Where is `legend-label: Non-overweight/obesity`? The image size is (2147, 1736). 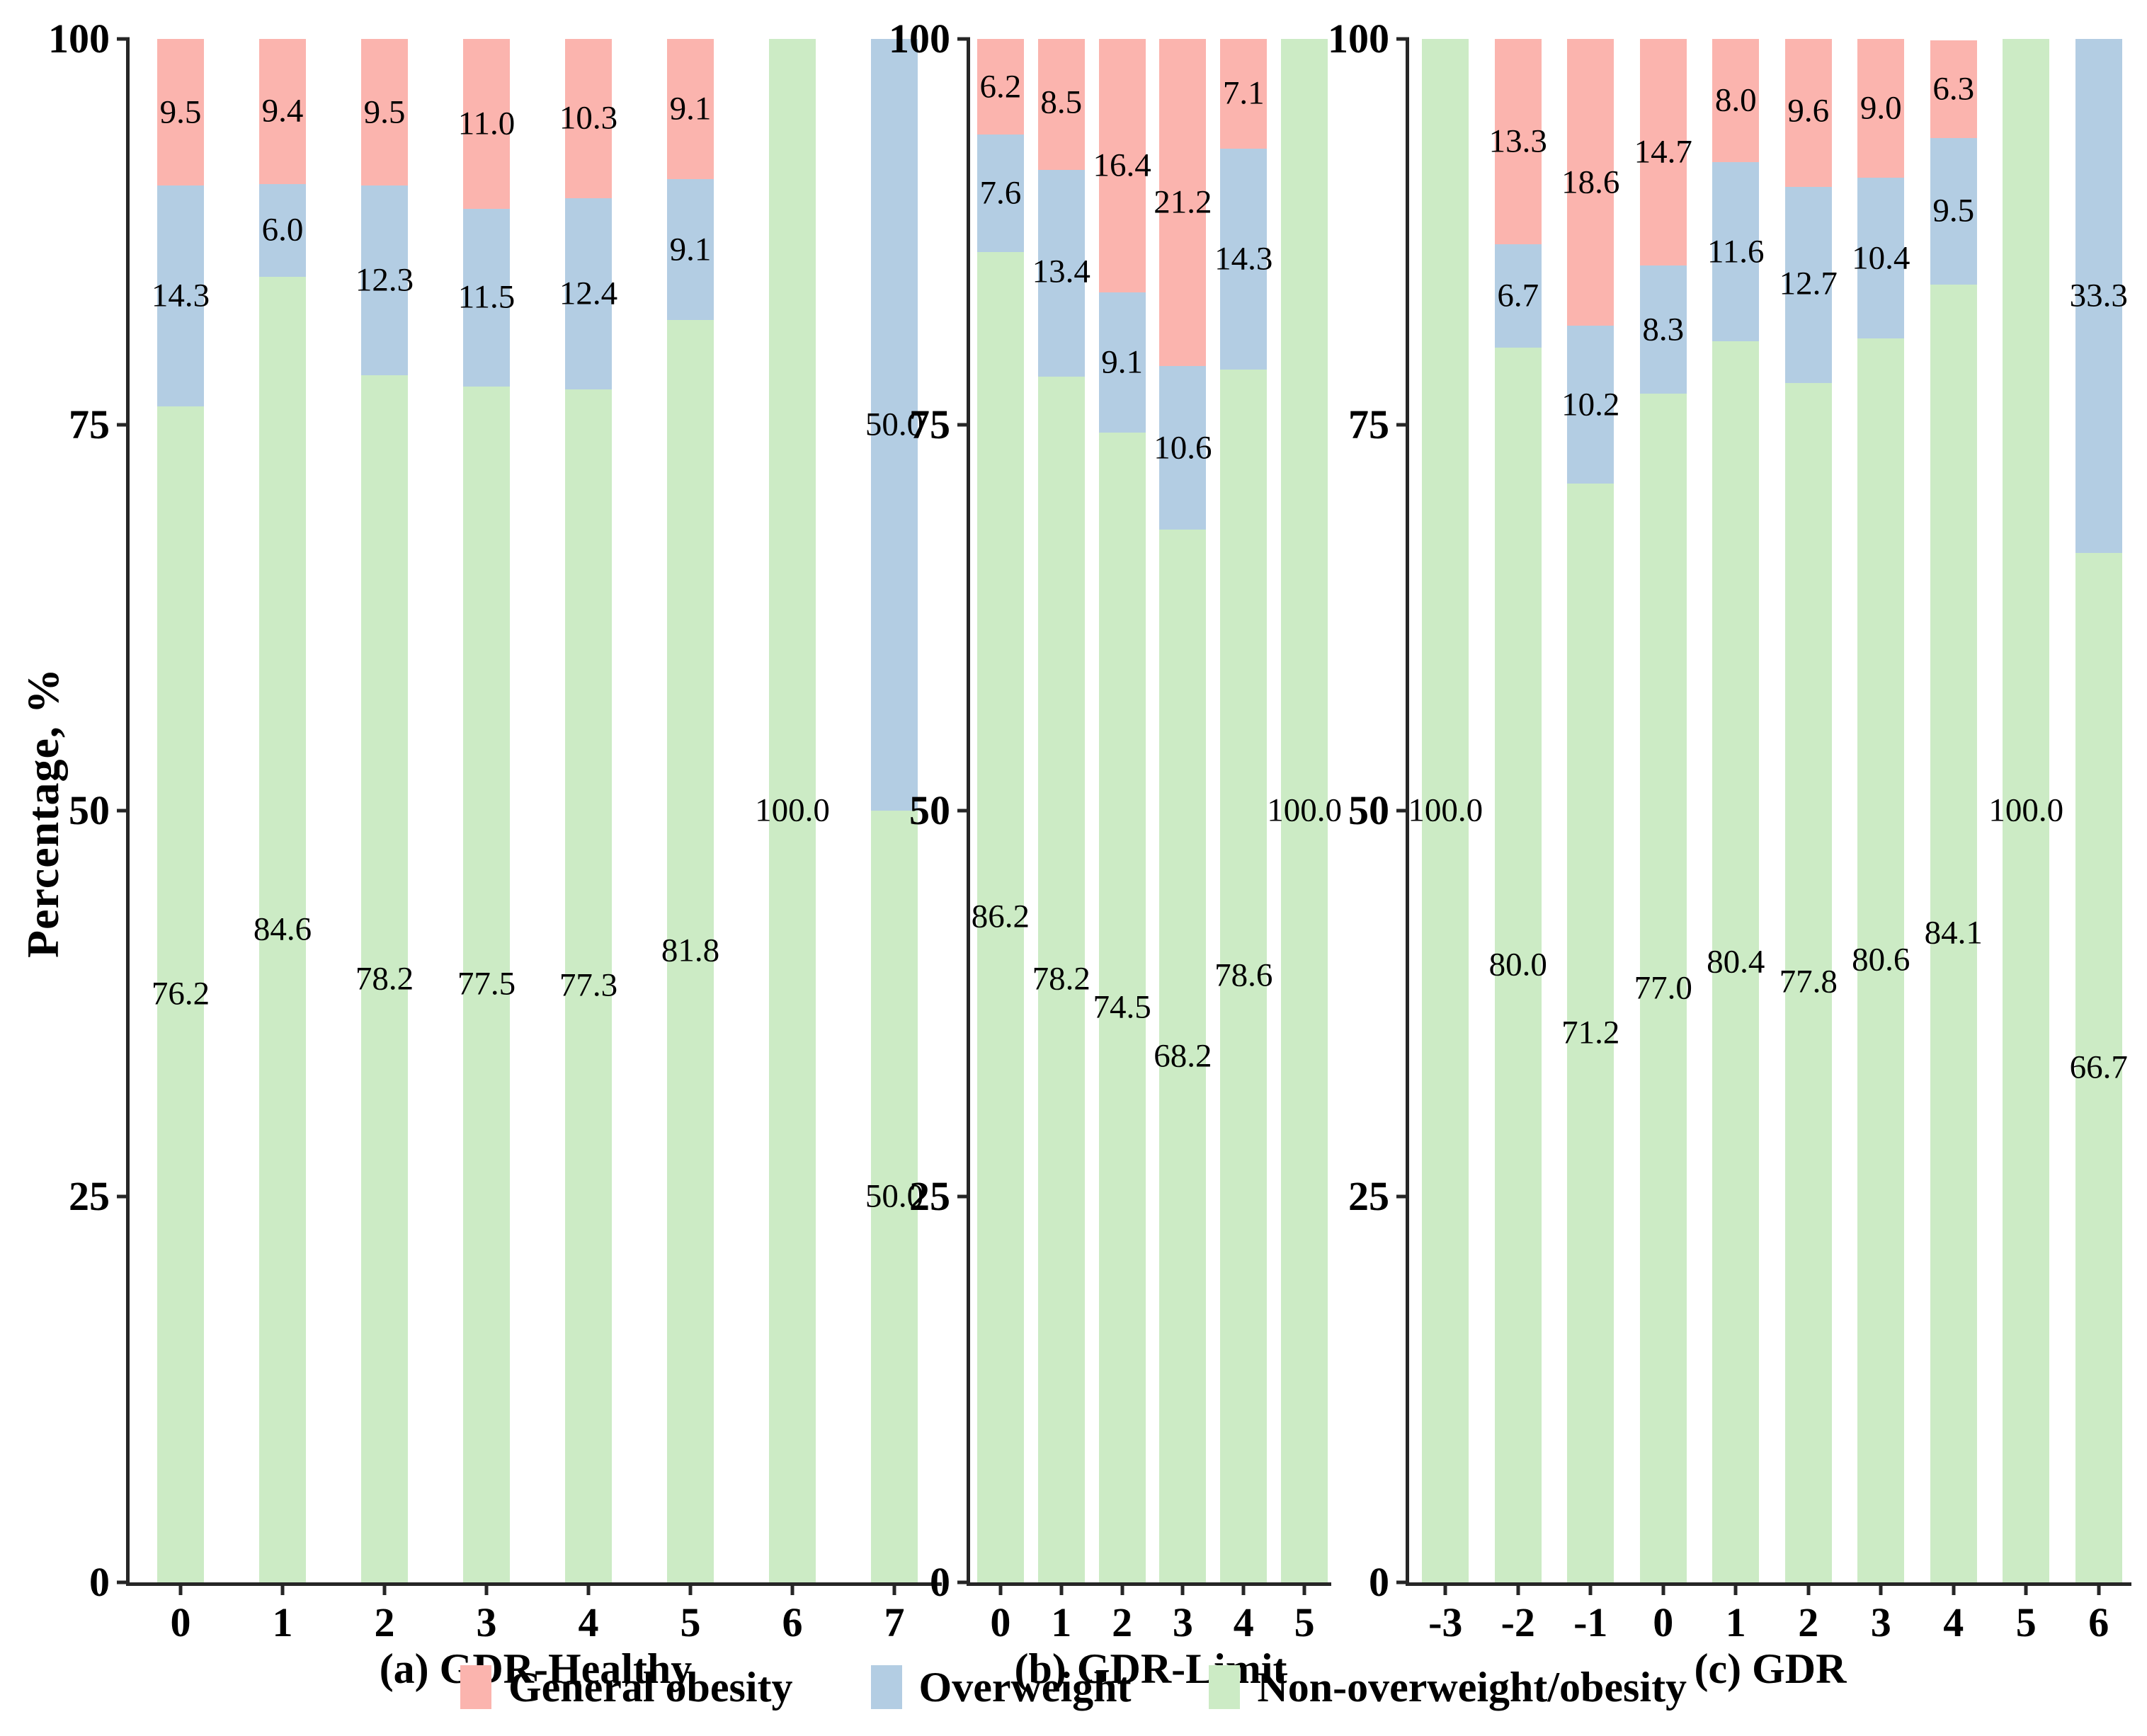 legend-label: Non-overweight/obesity is located at coordinates (1472, 1687).